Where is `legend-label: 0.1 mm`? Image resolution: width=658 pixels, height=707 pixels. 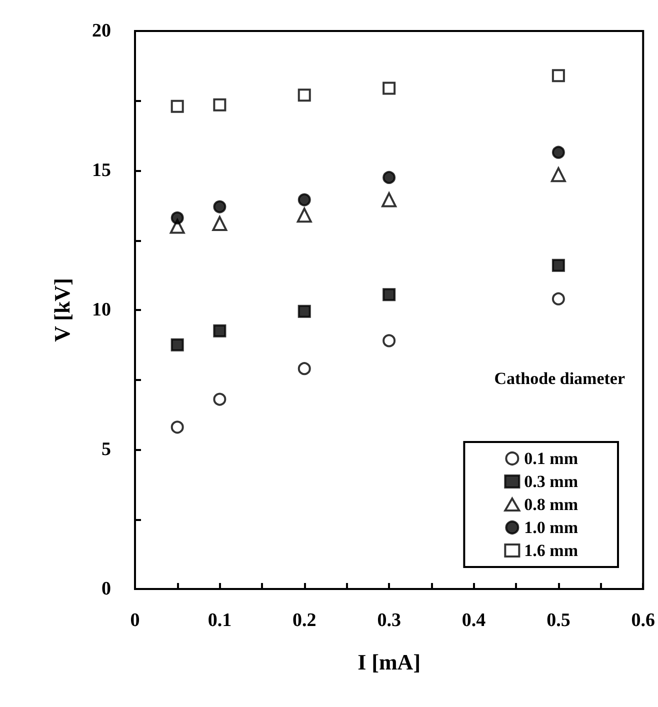 legend-label: 0.1 mm is located at coordinates (551, 458).